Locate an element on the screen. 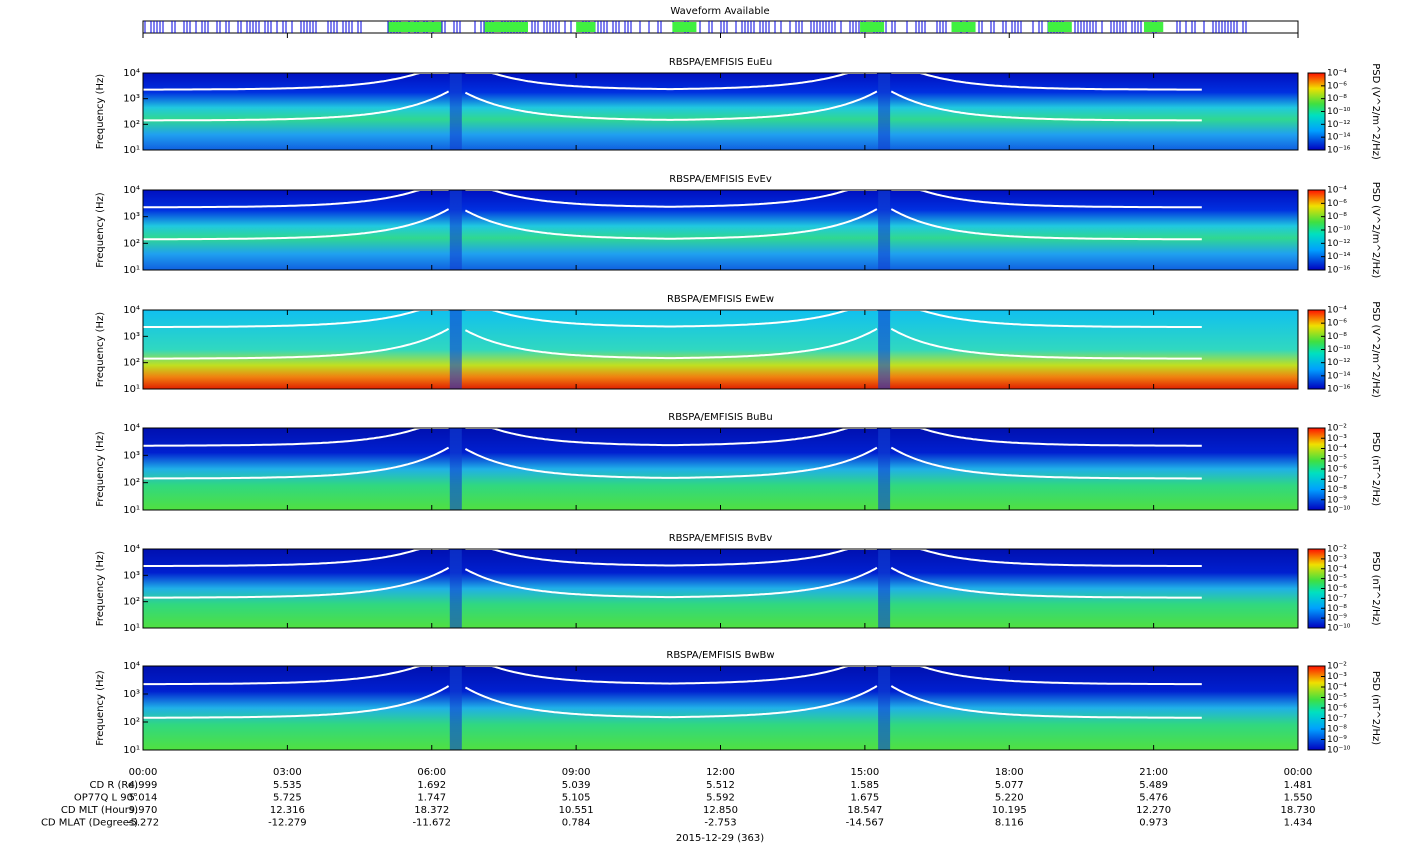 This screenshot has width=1408, height=863. colorbar-tick-label: 10⁻³ is located at coordinates (1337, 439).